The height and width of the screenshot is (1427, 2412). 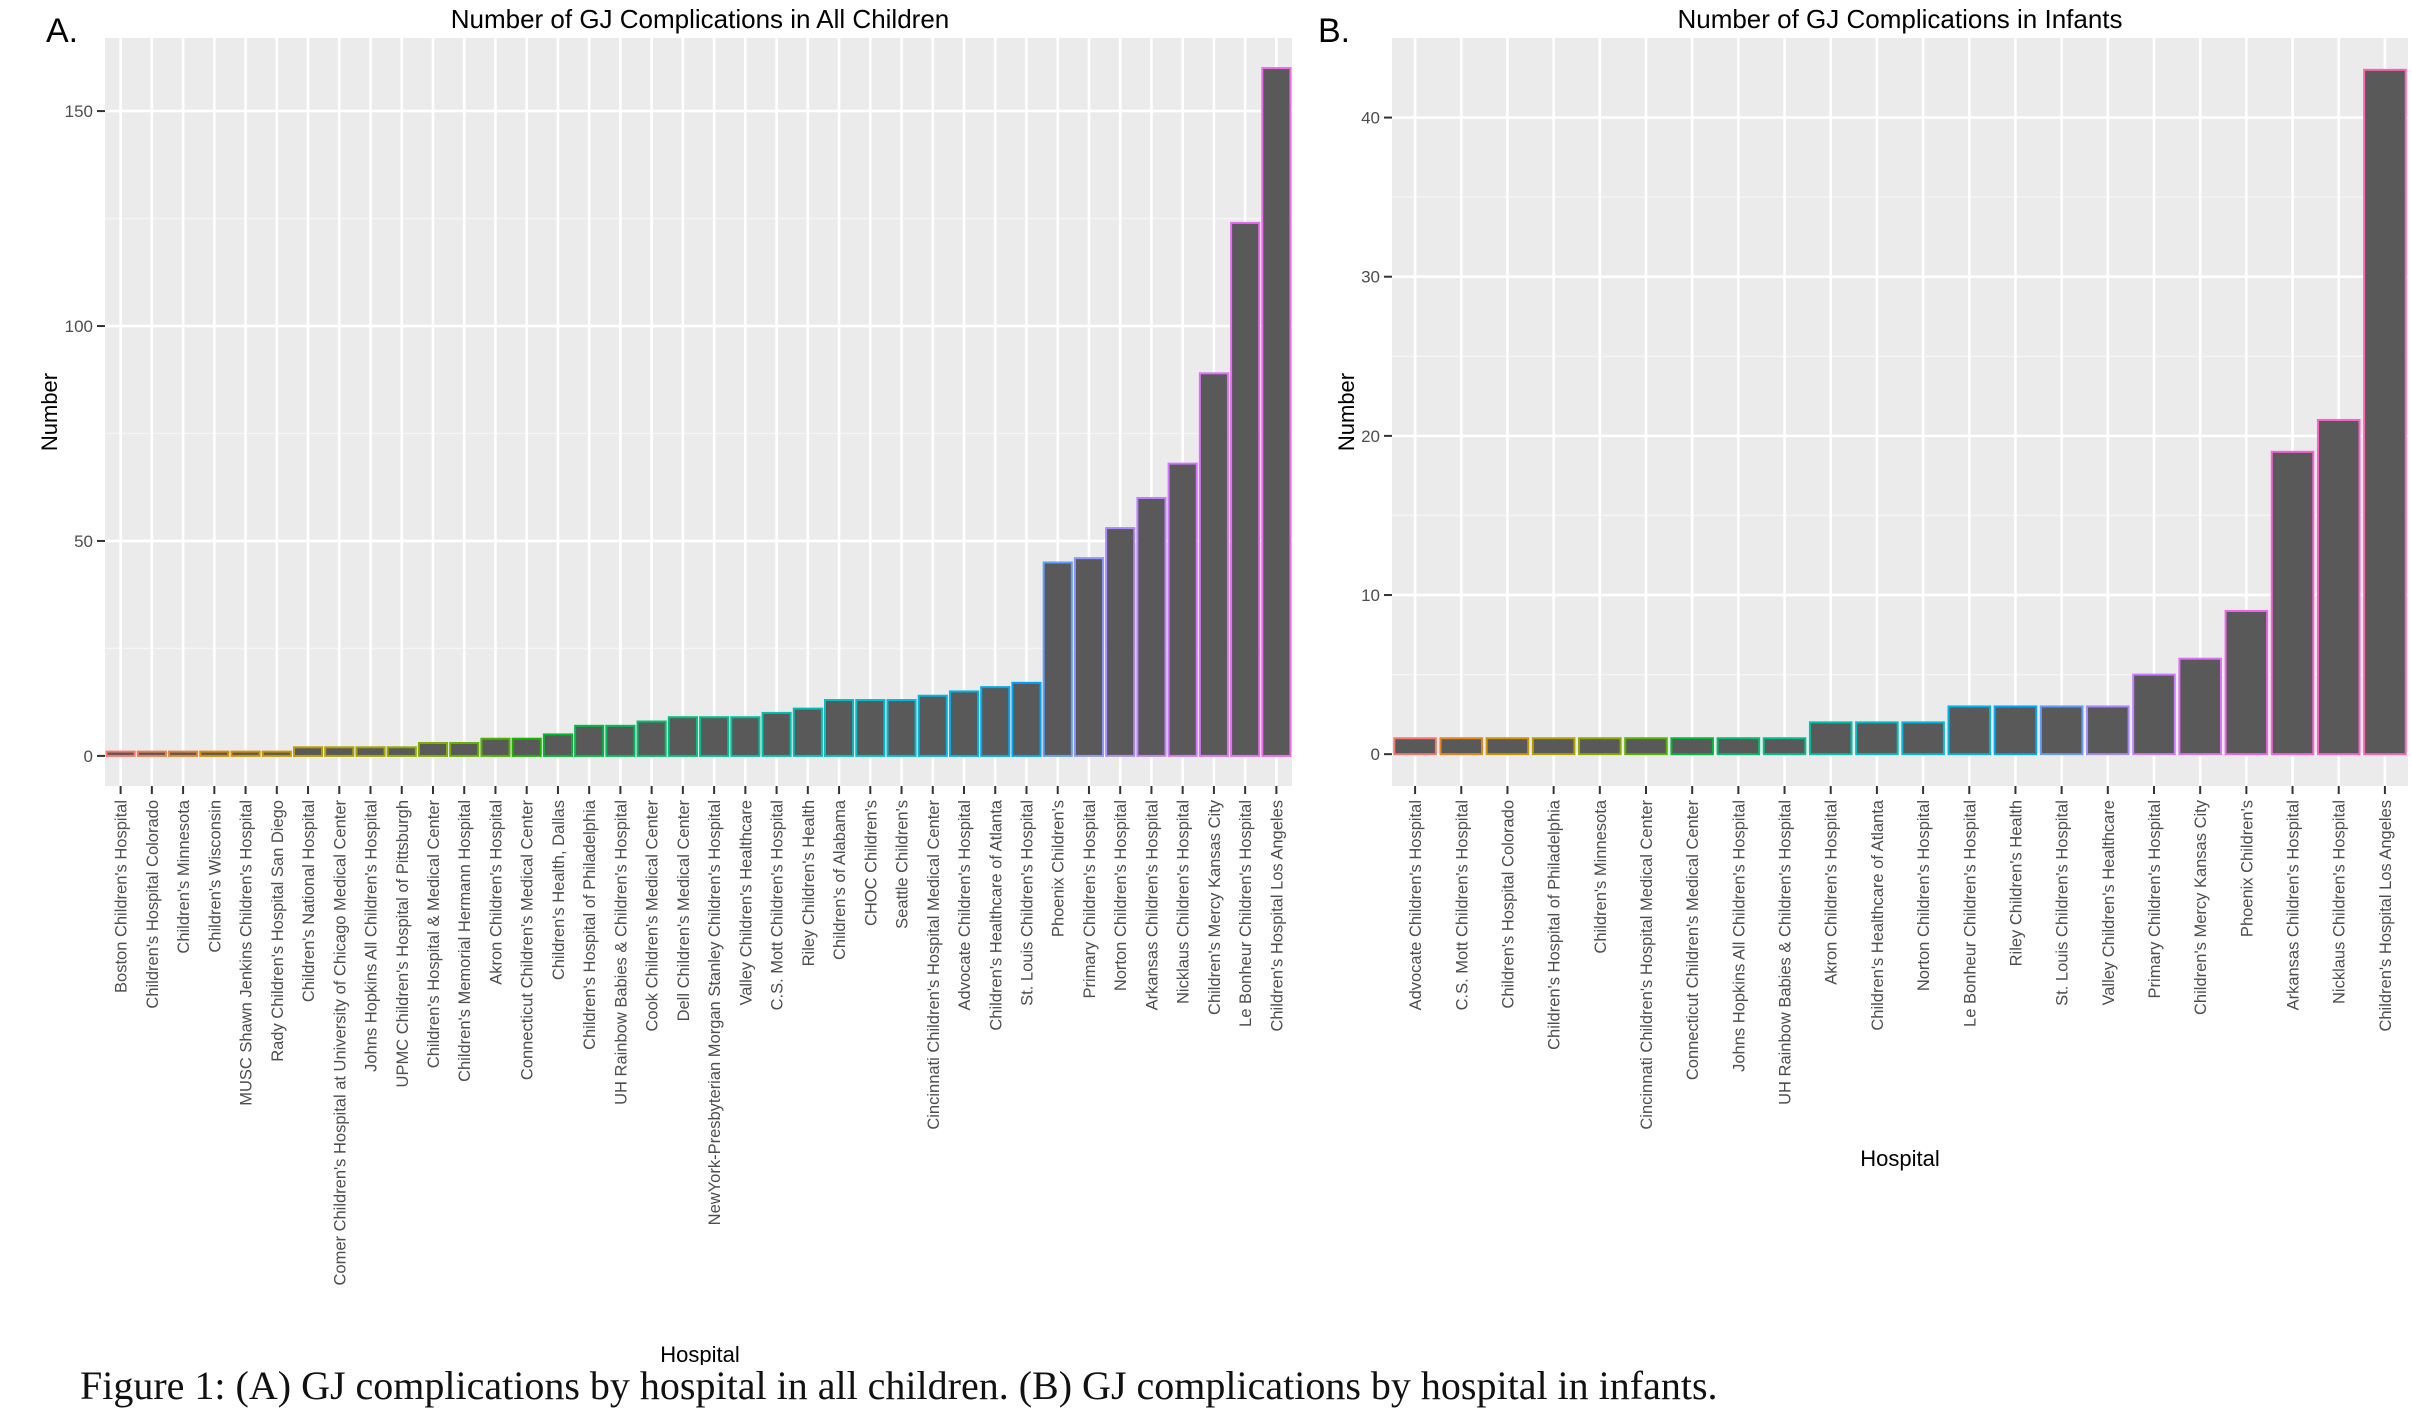 What do you see at coordinates (1693, 940) in the screenshot?
I see `chart-b-x-tick-label: Connecticut Children's Medical Center` at bounding box center [1693, 940].